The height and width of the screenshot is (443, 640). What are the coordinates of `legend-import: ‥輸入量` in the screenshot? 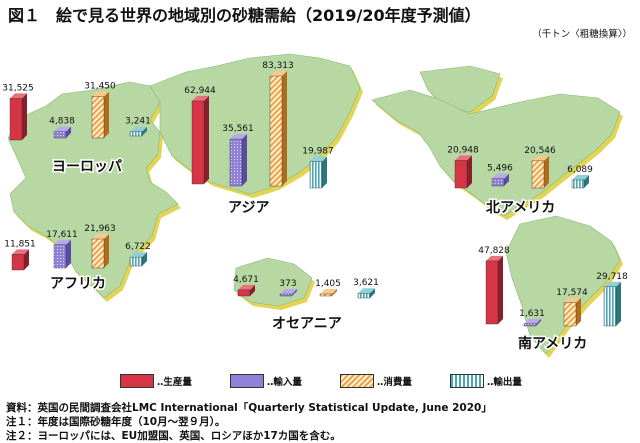 It's located at (266, 381).